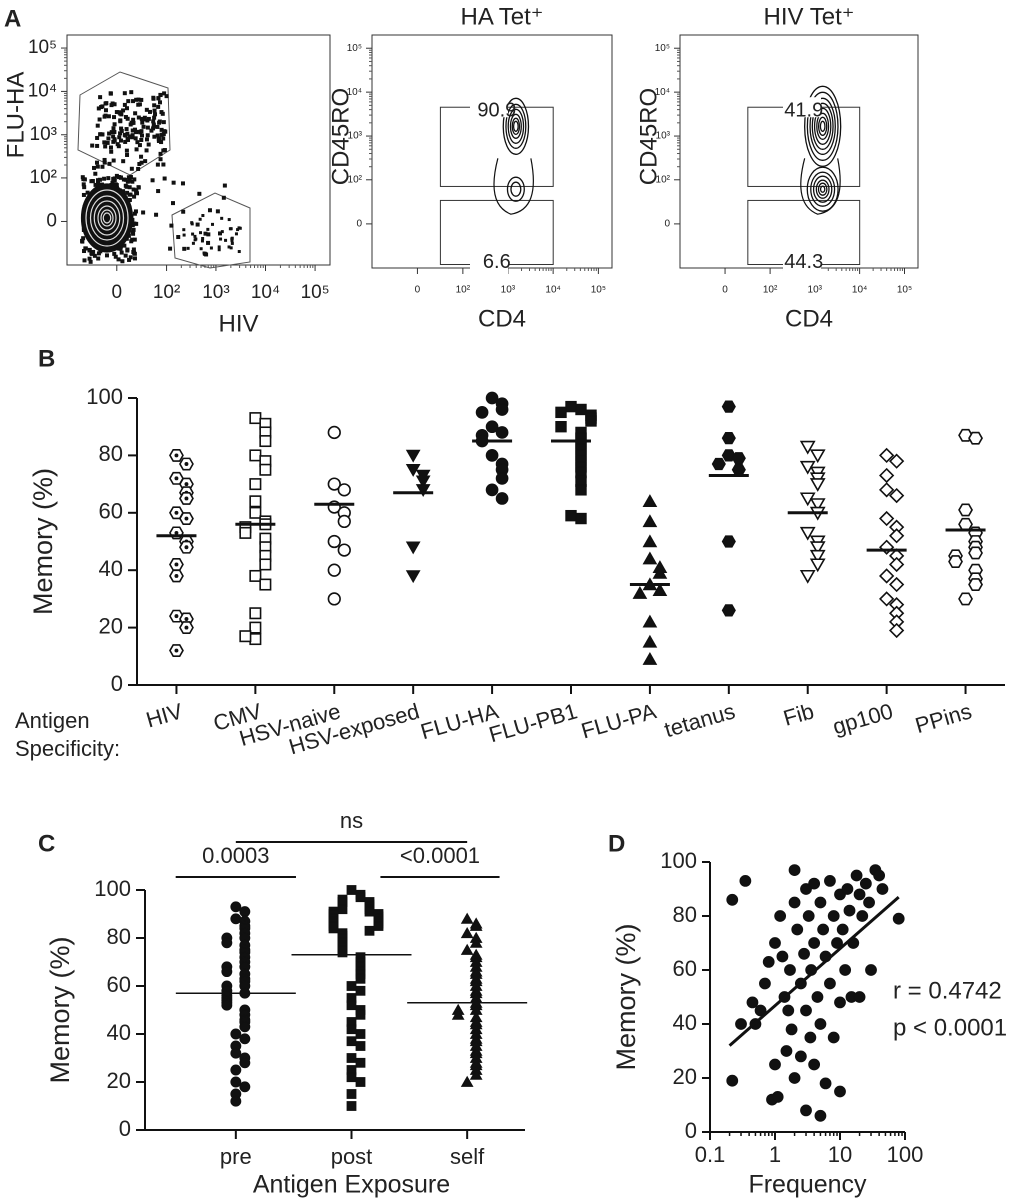 The image size is (1032, 1200). Describe the element at coordinates (117, 683) in the screenshot. I see `y-tick-label: 0` at that location.